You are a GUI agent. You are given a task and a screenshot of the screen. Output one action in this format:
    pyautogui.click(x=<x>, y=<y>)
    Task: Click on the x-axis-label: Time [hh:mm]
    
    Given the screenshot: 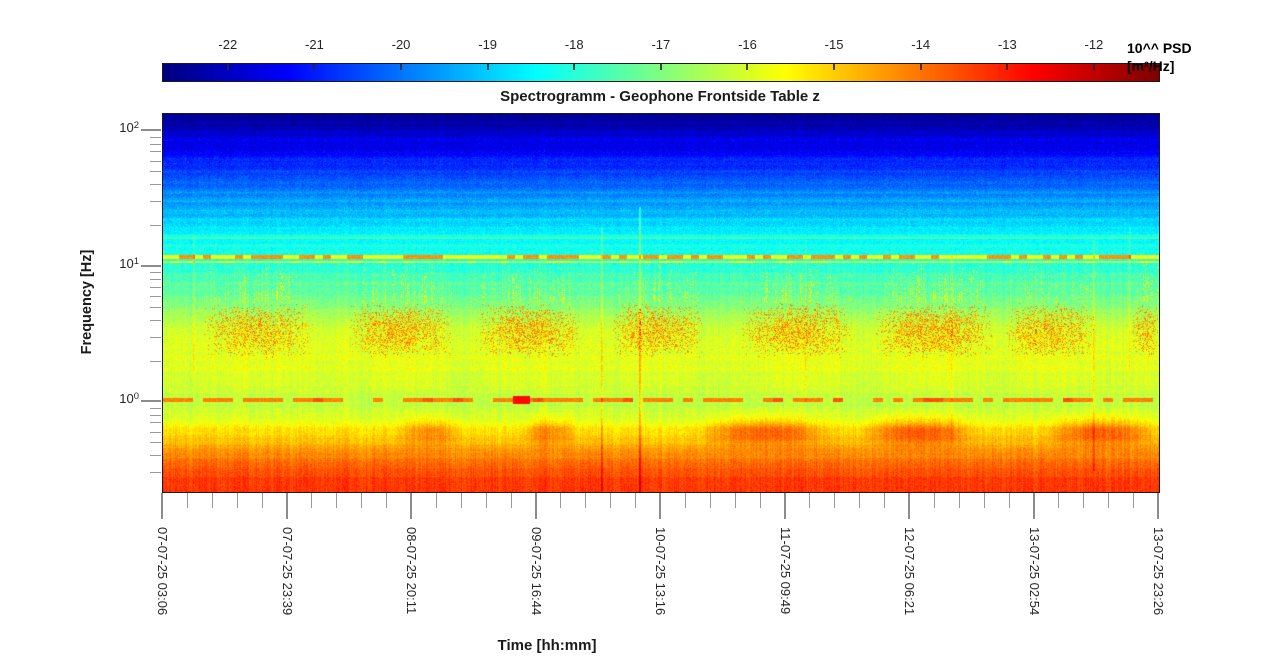 What is the action you would take?
    pyautogui.click(x=547, y=645)
    